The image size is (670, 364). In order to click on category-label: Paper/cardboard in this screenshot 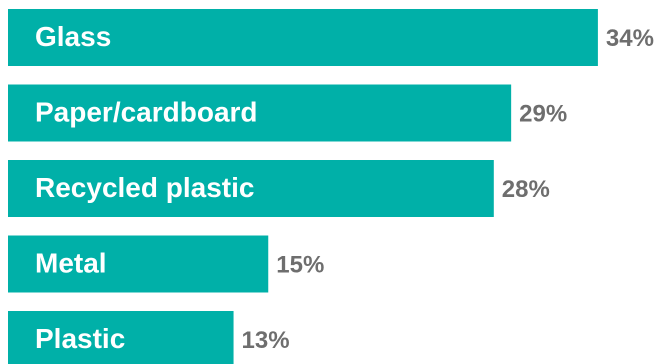, I will do `click(146, 111)`.